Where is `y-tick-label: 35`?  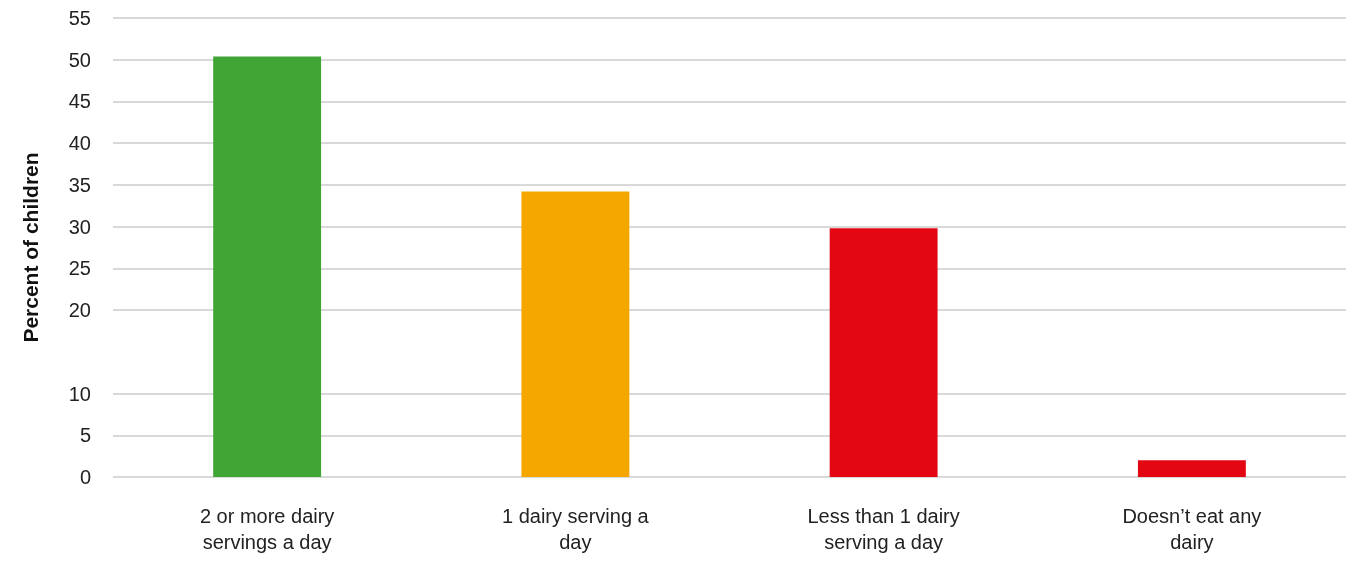
y-tick-label: 35 is located at coordinates (79, 184).